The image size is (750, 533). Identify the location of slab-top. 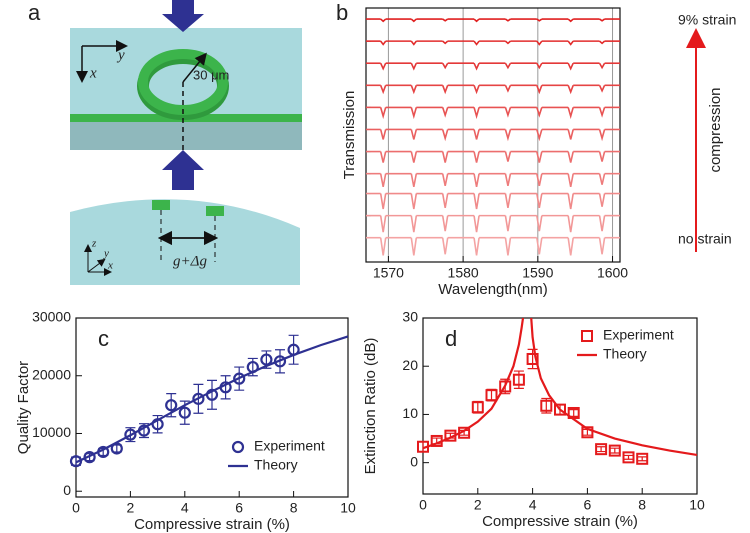
(186, 74).